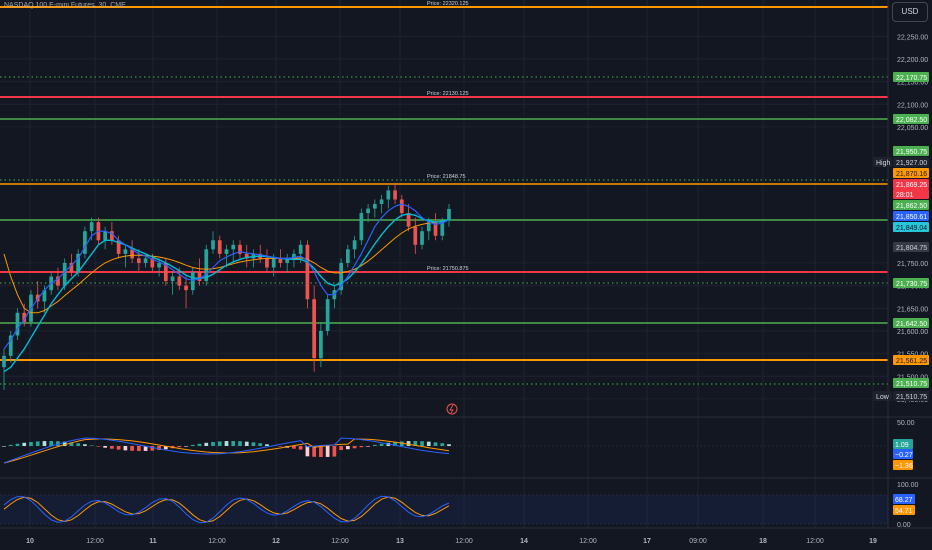  I want to click on level-price-label: Price: 22320.125, so click(448, 4).